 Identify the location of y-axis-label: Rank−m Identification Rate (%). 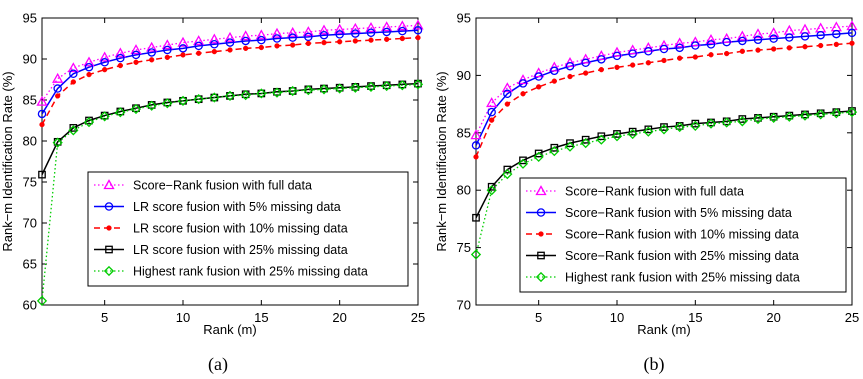
(7, 161).